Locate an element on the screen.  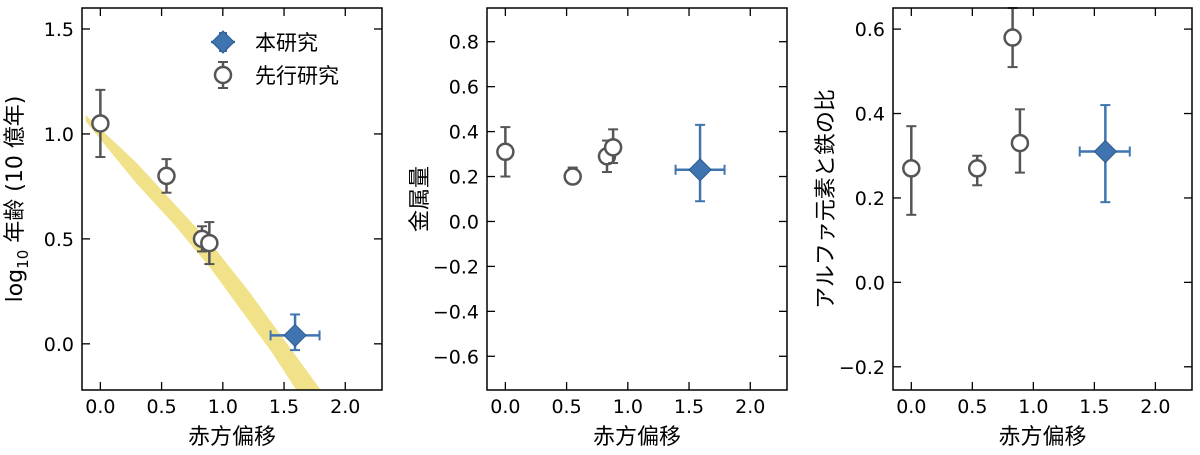
legend-circle-icon is located at coordinates (223, 75).